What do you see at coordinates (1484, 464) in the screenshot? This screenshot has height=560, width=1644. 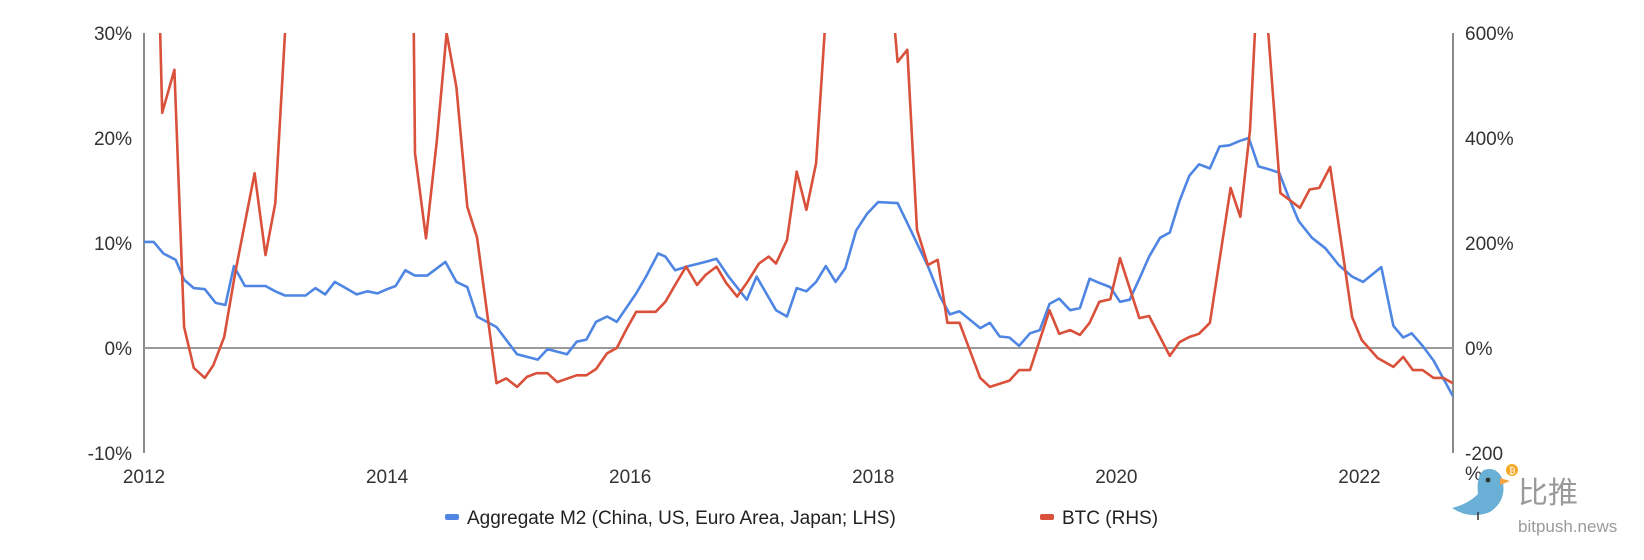 I see `right-y-tick-label: -200%` at bounding box center [1484, 464].